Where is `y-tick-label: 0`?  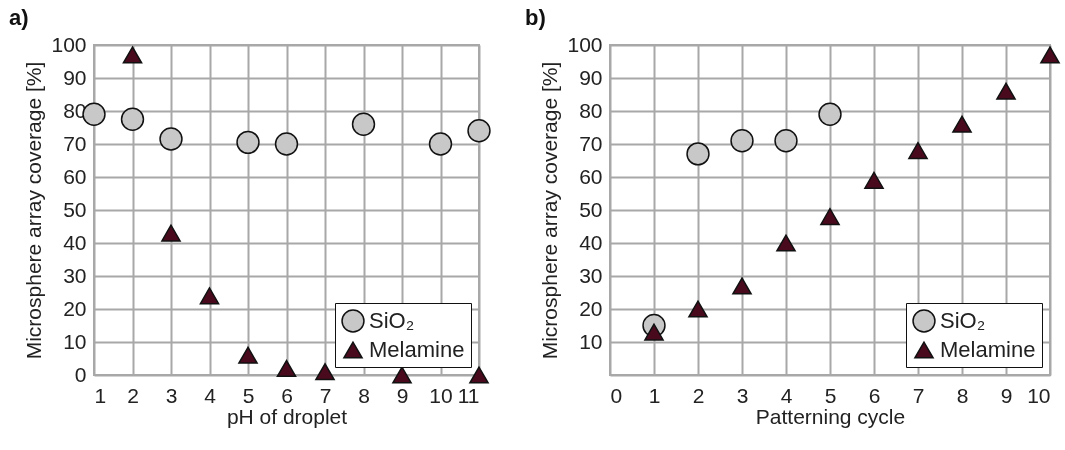 y-tick-label: 0 is located at coordinates (80, 374).